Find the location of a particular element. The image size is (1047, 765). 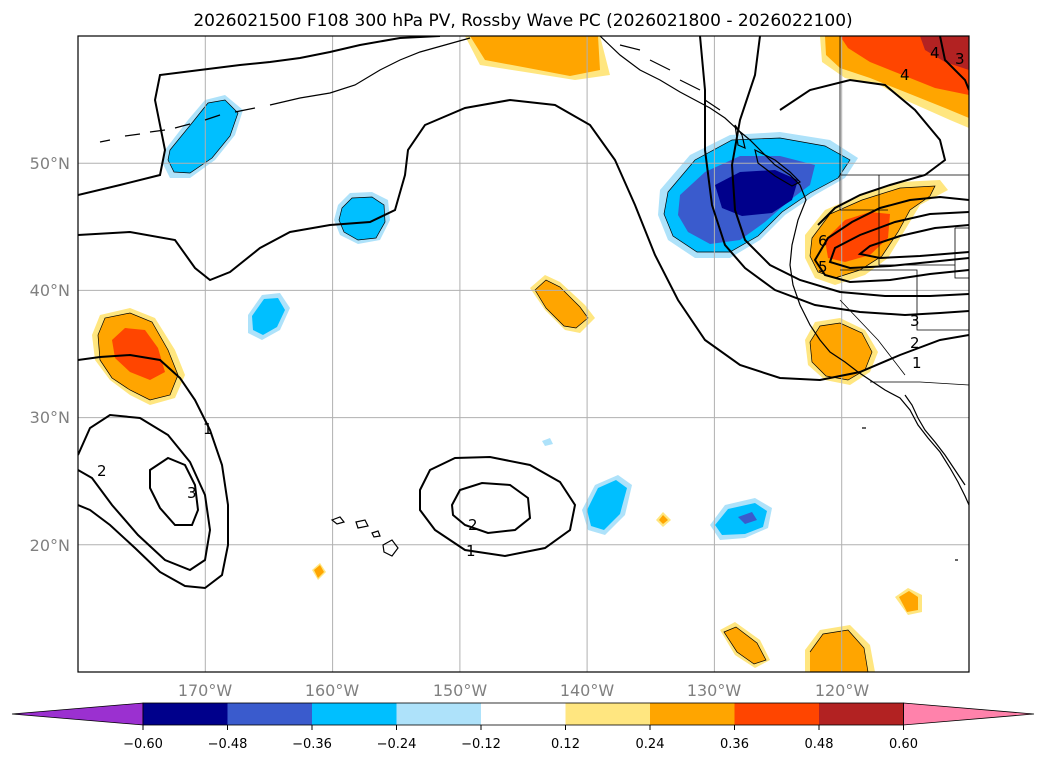

lat-axis: 50°N 40°N 30°N 20°N is located at coordinates (50, 354).